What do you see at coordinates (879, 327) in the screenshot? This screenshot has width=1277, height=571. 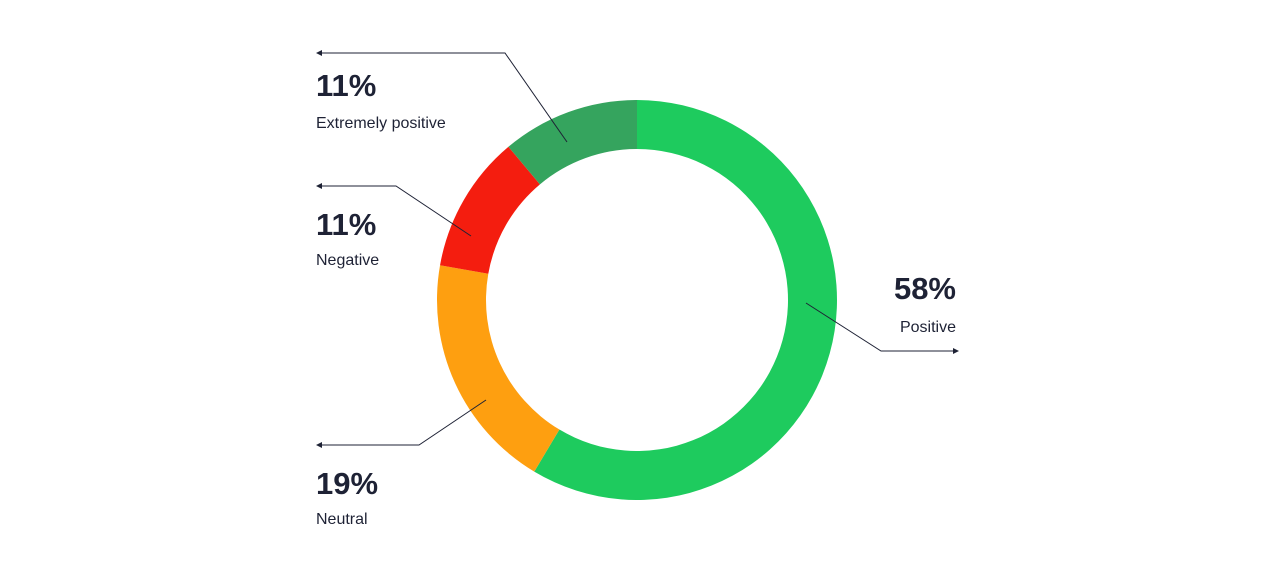 I see `leader-line-positive` at bounding box center [879, 327].